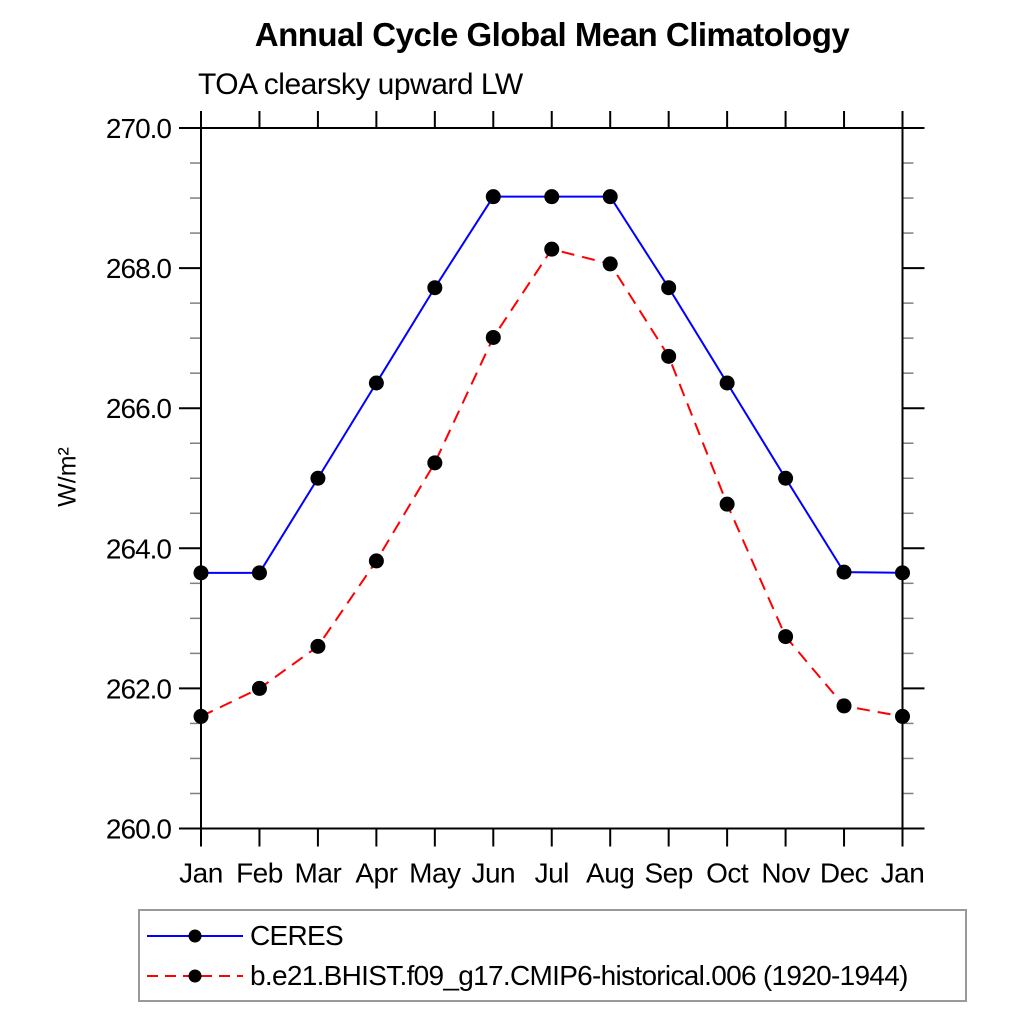  Describe the element at coordinates (555, 936) in the screenshot. I see `legend-row: CERES` at that location.